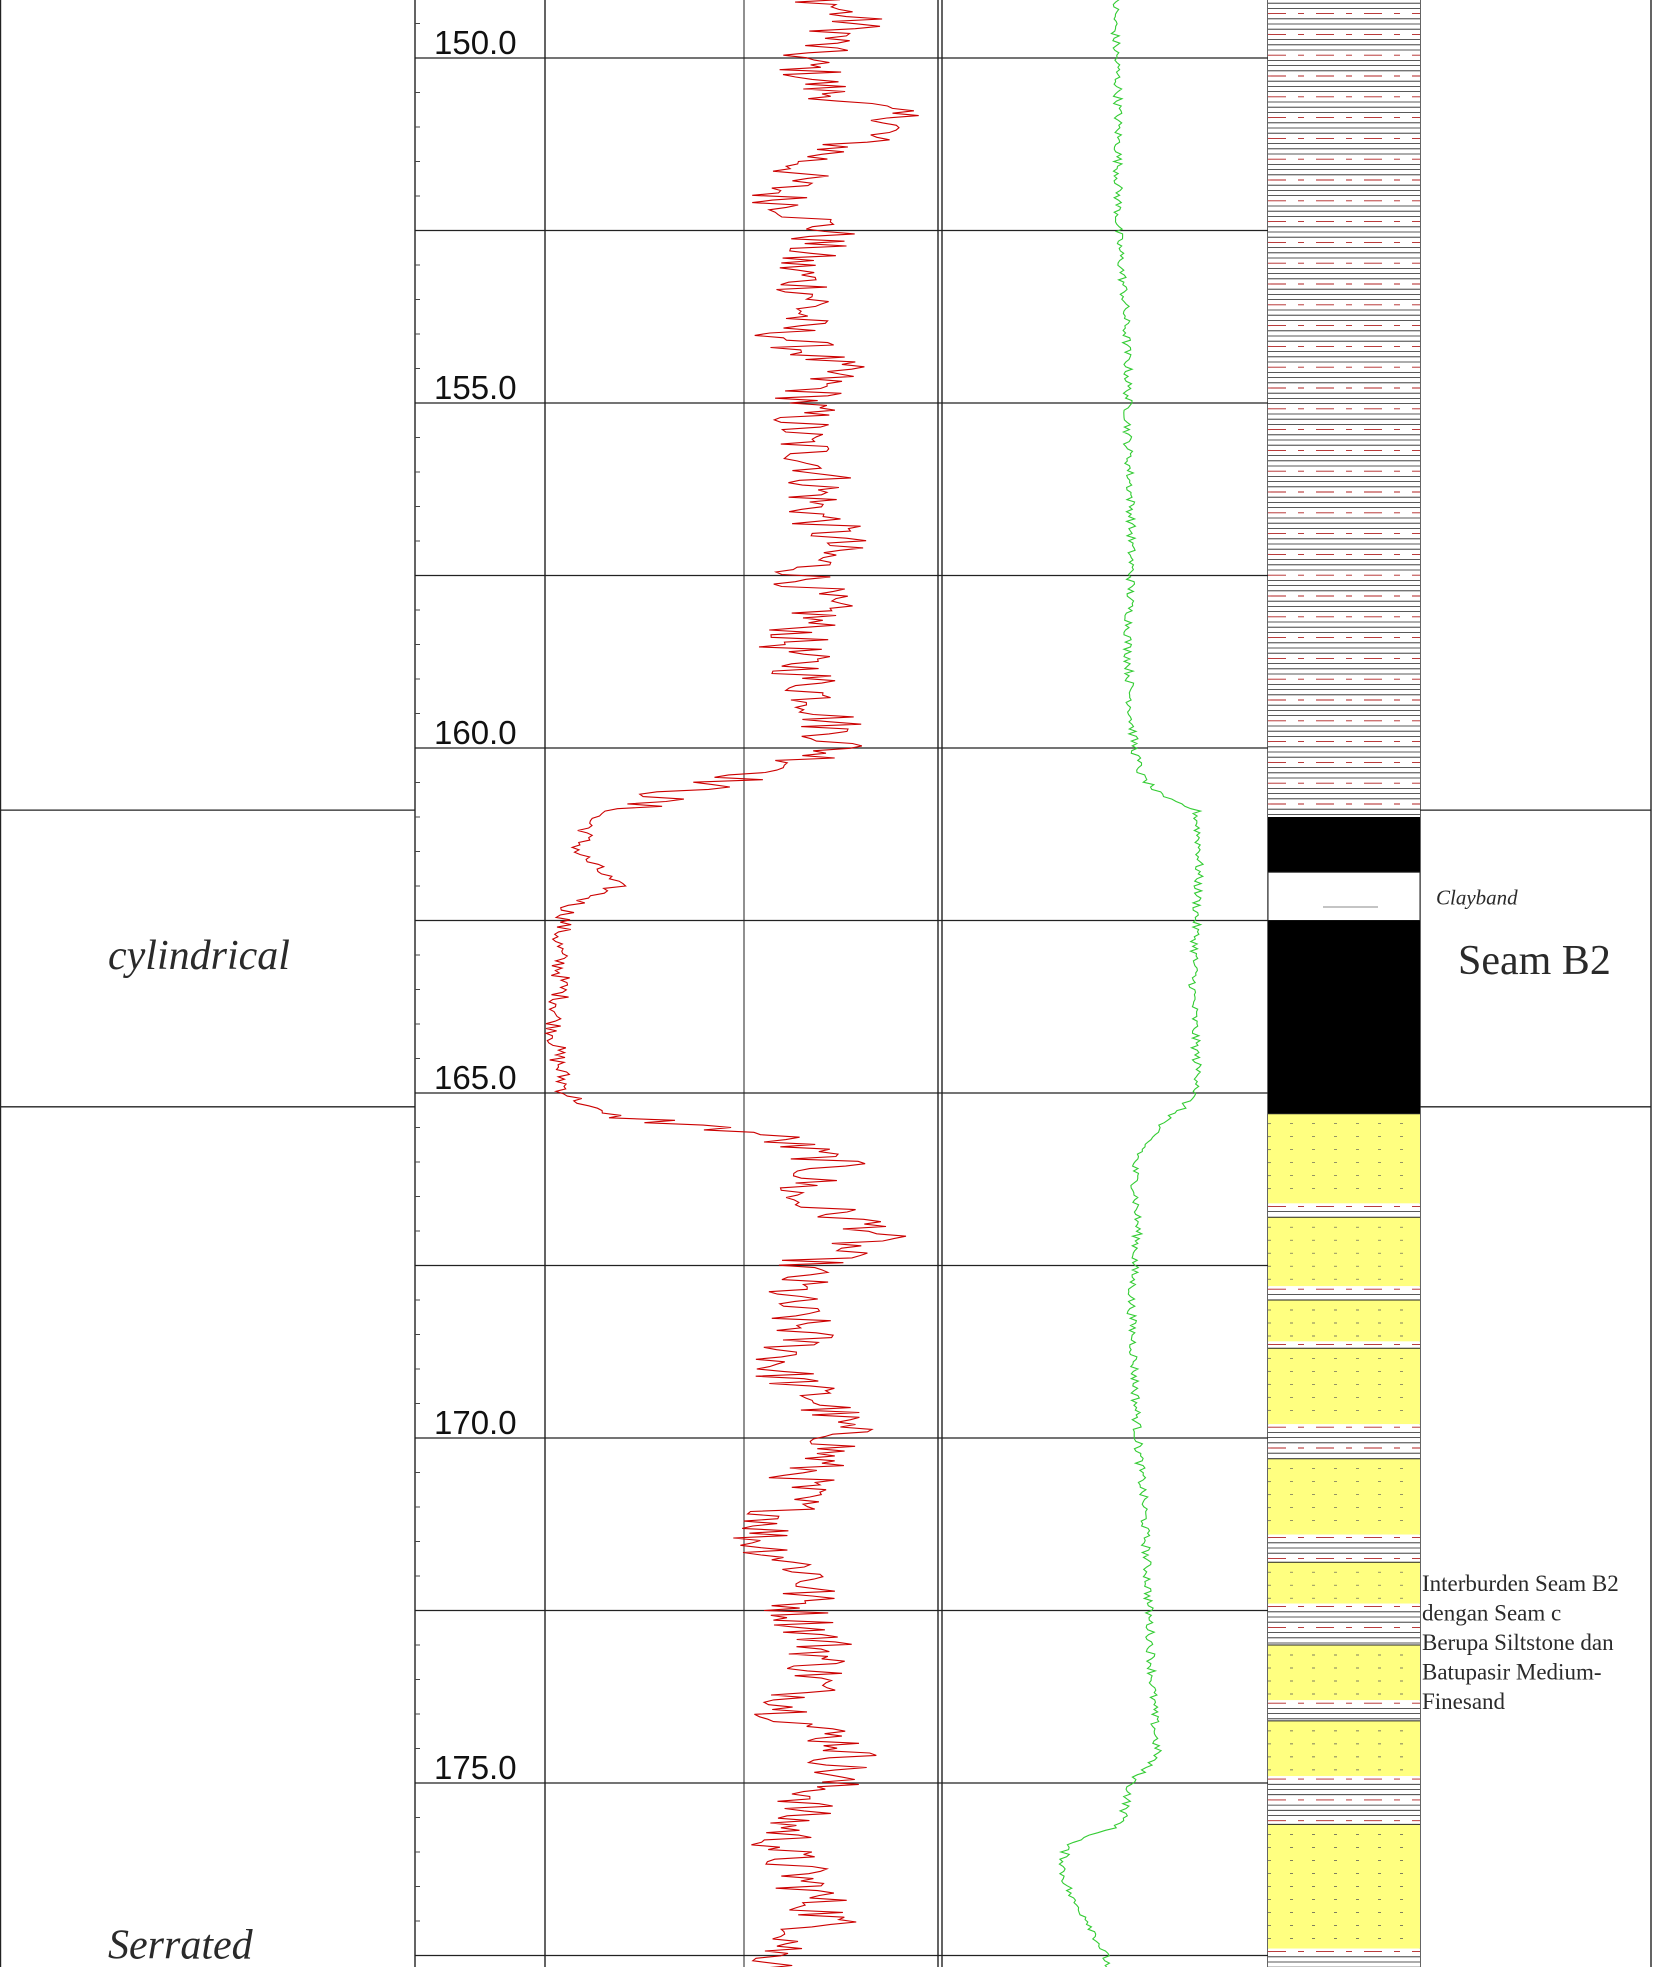 The image size is (1654, 1967). I want to click on lithology-column, so click(1344, 983).